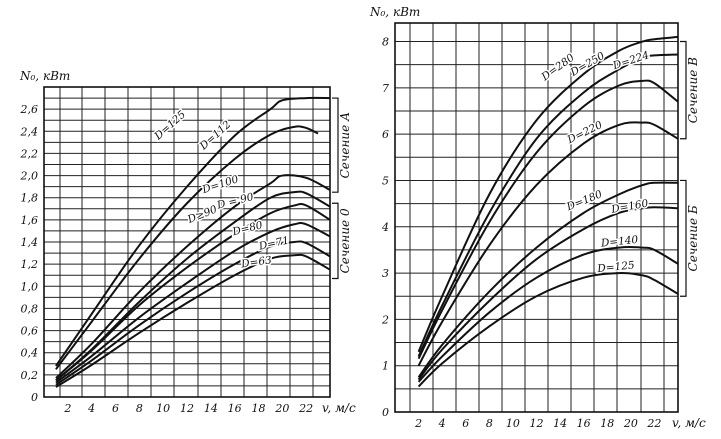 The width and height of the screenshot is (721, 439). What do you see at coordinates (385, 273) in the screenshot?
I see `y-tick-label: 3` at bounding box center [385, 273].